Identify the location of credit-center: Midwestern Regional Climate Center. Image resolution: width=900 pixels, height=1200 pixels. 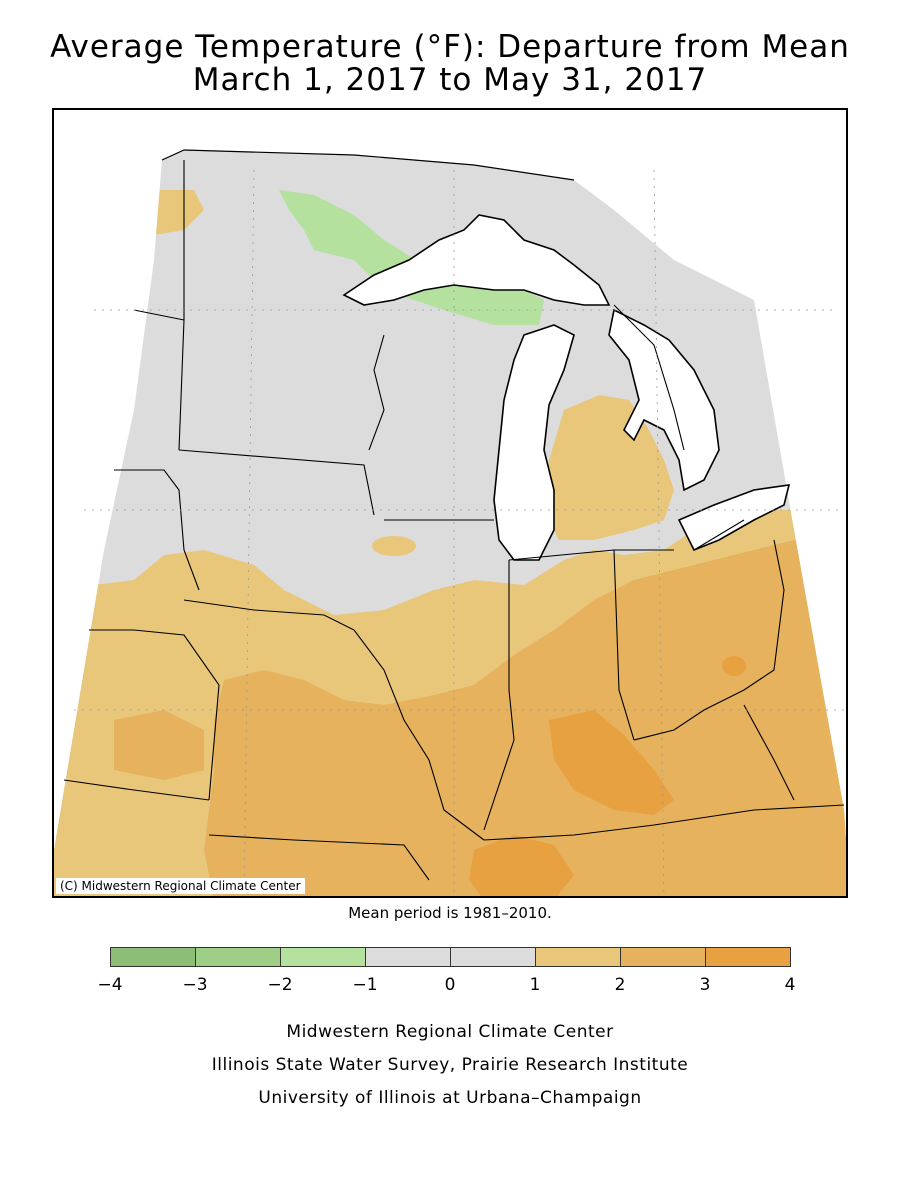
(450, 1032).